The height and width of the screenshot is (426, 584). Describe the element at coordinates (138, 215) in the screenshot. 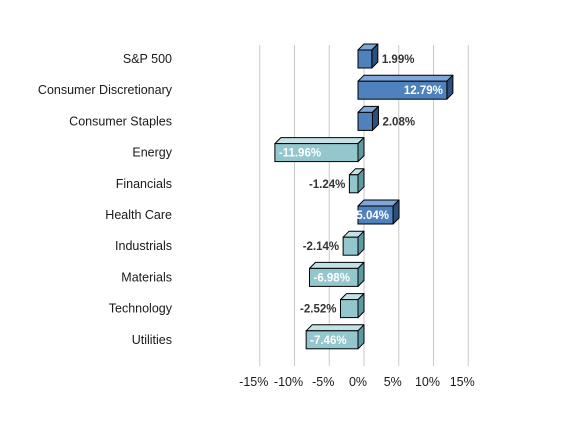

I see `category-label-5: Health Care` at that location.